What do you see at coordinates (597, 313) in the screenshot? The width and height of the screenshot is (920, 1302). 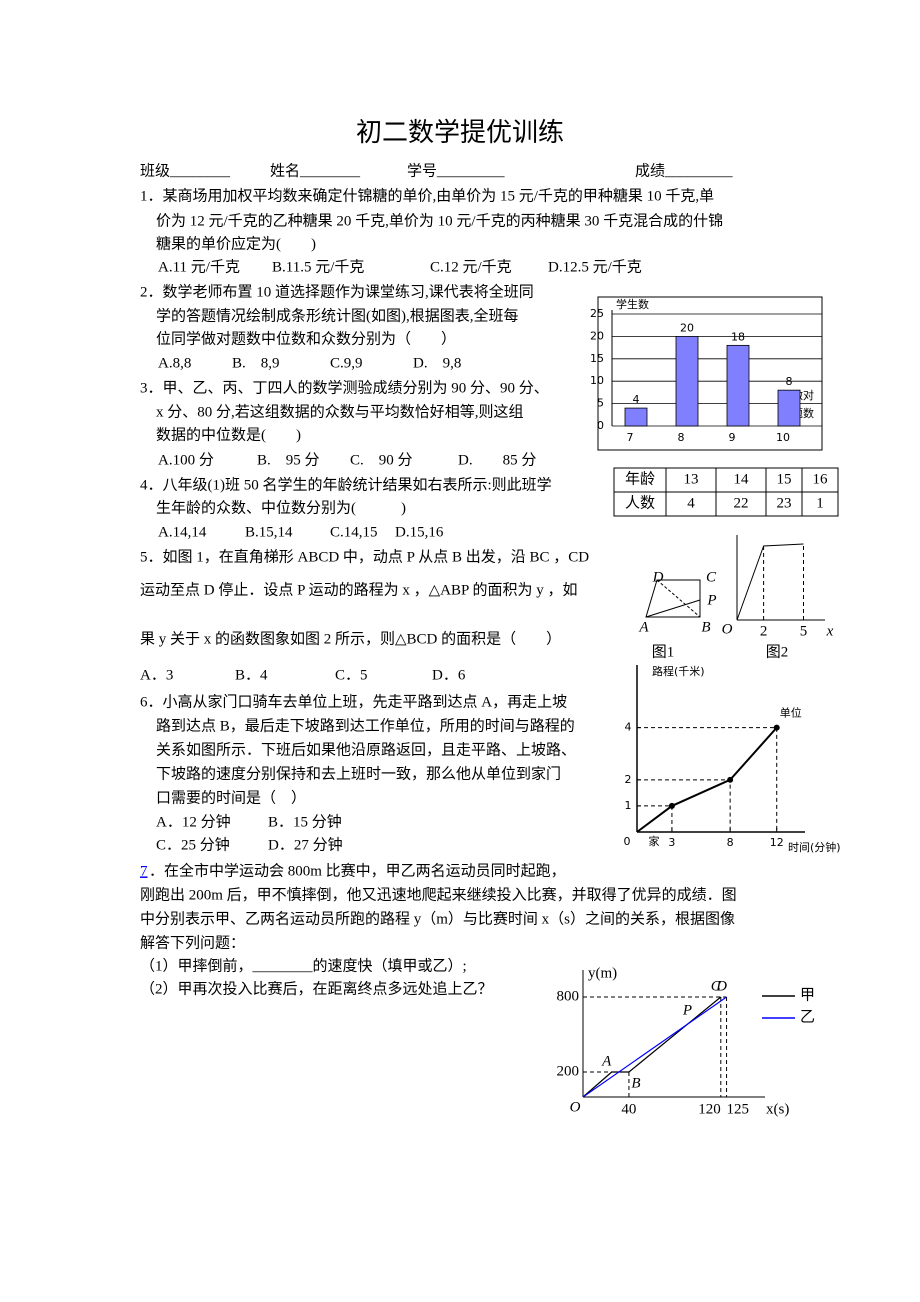 I see `y-tick-label: 25` at bounding box center [597, 313].